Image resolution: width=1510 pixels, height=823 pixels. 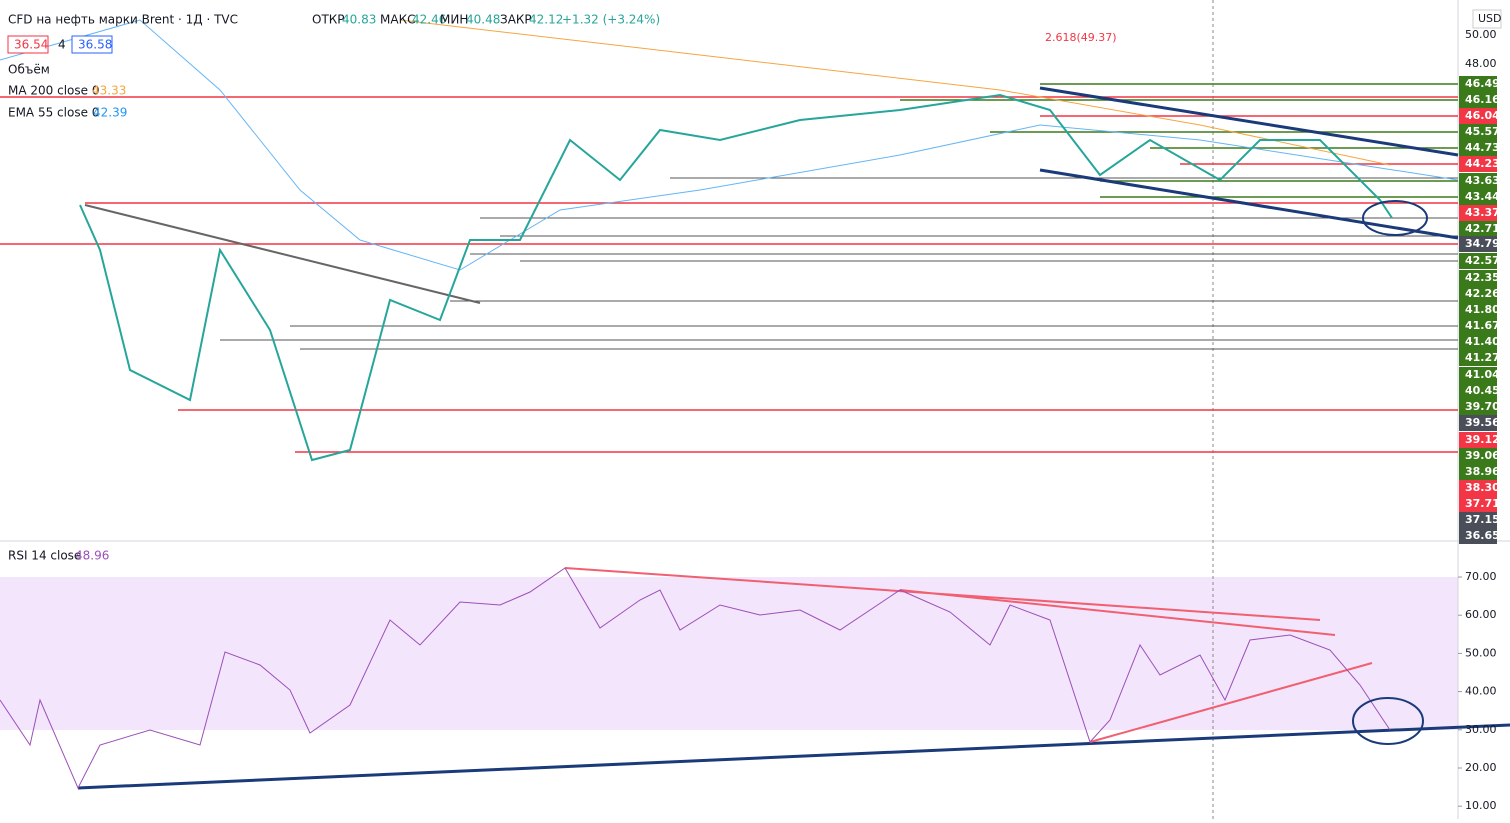 What do you see at coordinates (895, 92) in the screenshot?
I see `ma-line` at bounding box center [895, 92].